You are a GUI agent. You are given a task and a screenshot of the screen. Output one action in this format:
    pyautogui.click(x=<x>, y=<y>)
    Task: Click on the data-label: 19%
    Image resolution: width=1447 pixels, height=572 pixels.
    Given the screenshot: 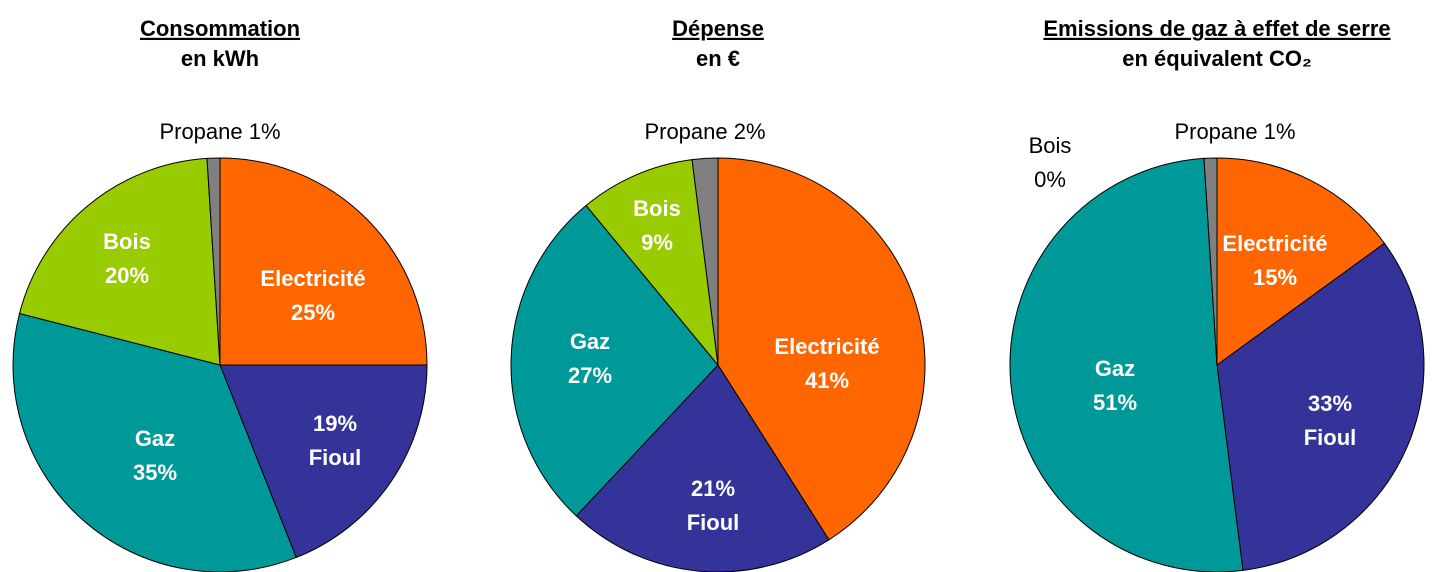 What is the action you would take?
    pyautogui.click(x=335, y=423)
    